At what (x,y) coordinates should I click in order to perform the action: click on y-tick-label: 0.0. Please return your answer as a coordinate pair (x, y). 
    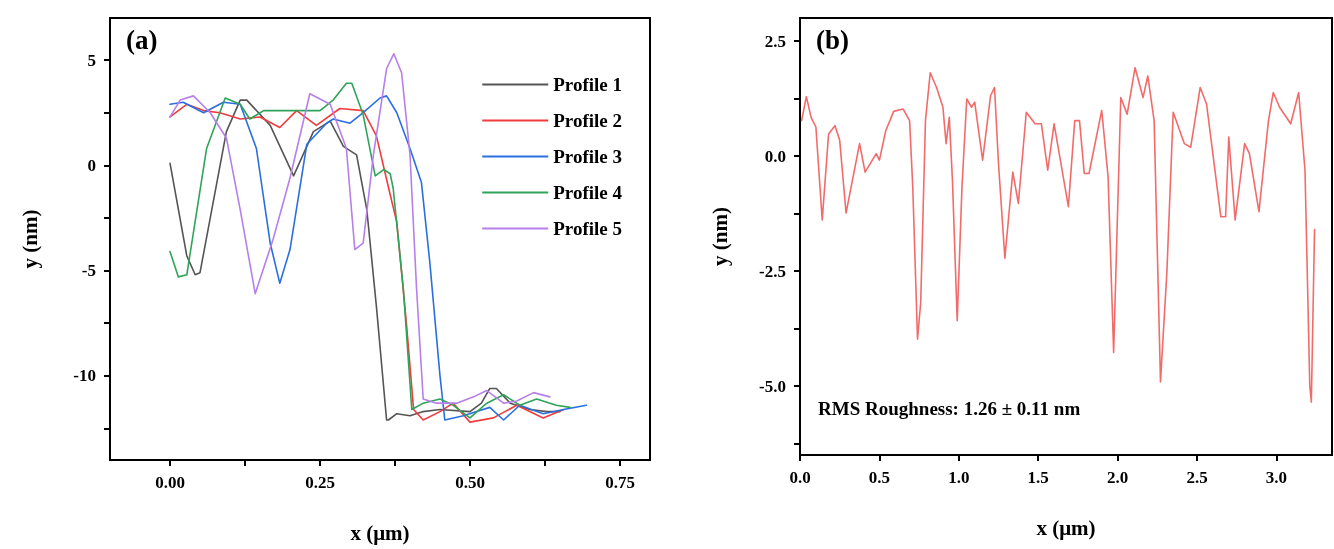
    Looking at the image, I should click on (775, 156).